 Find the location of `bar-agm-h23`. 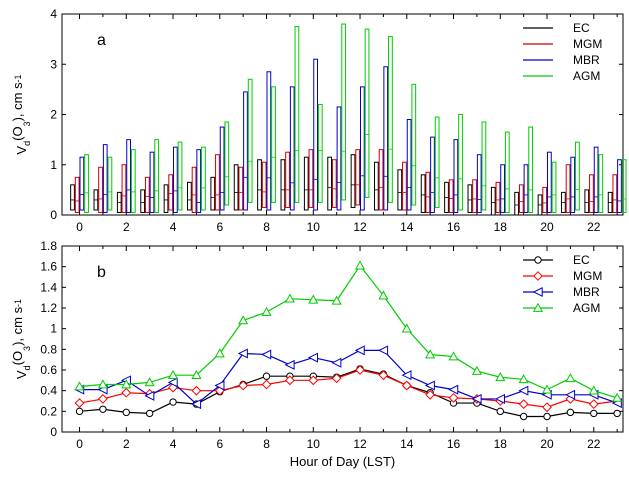

bar-agm-h23 is located at coordinates (624, 186).